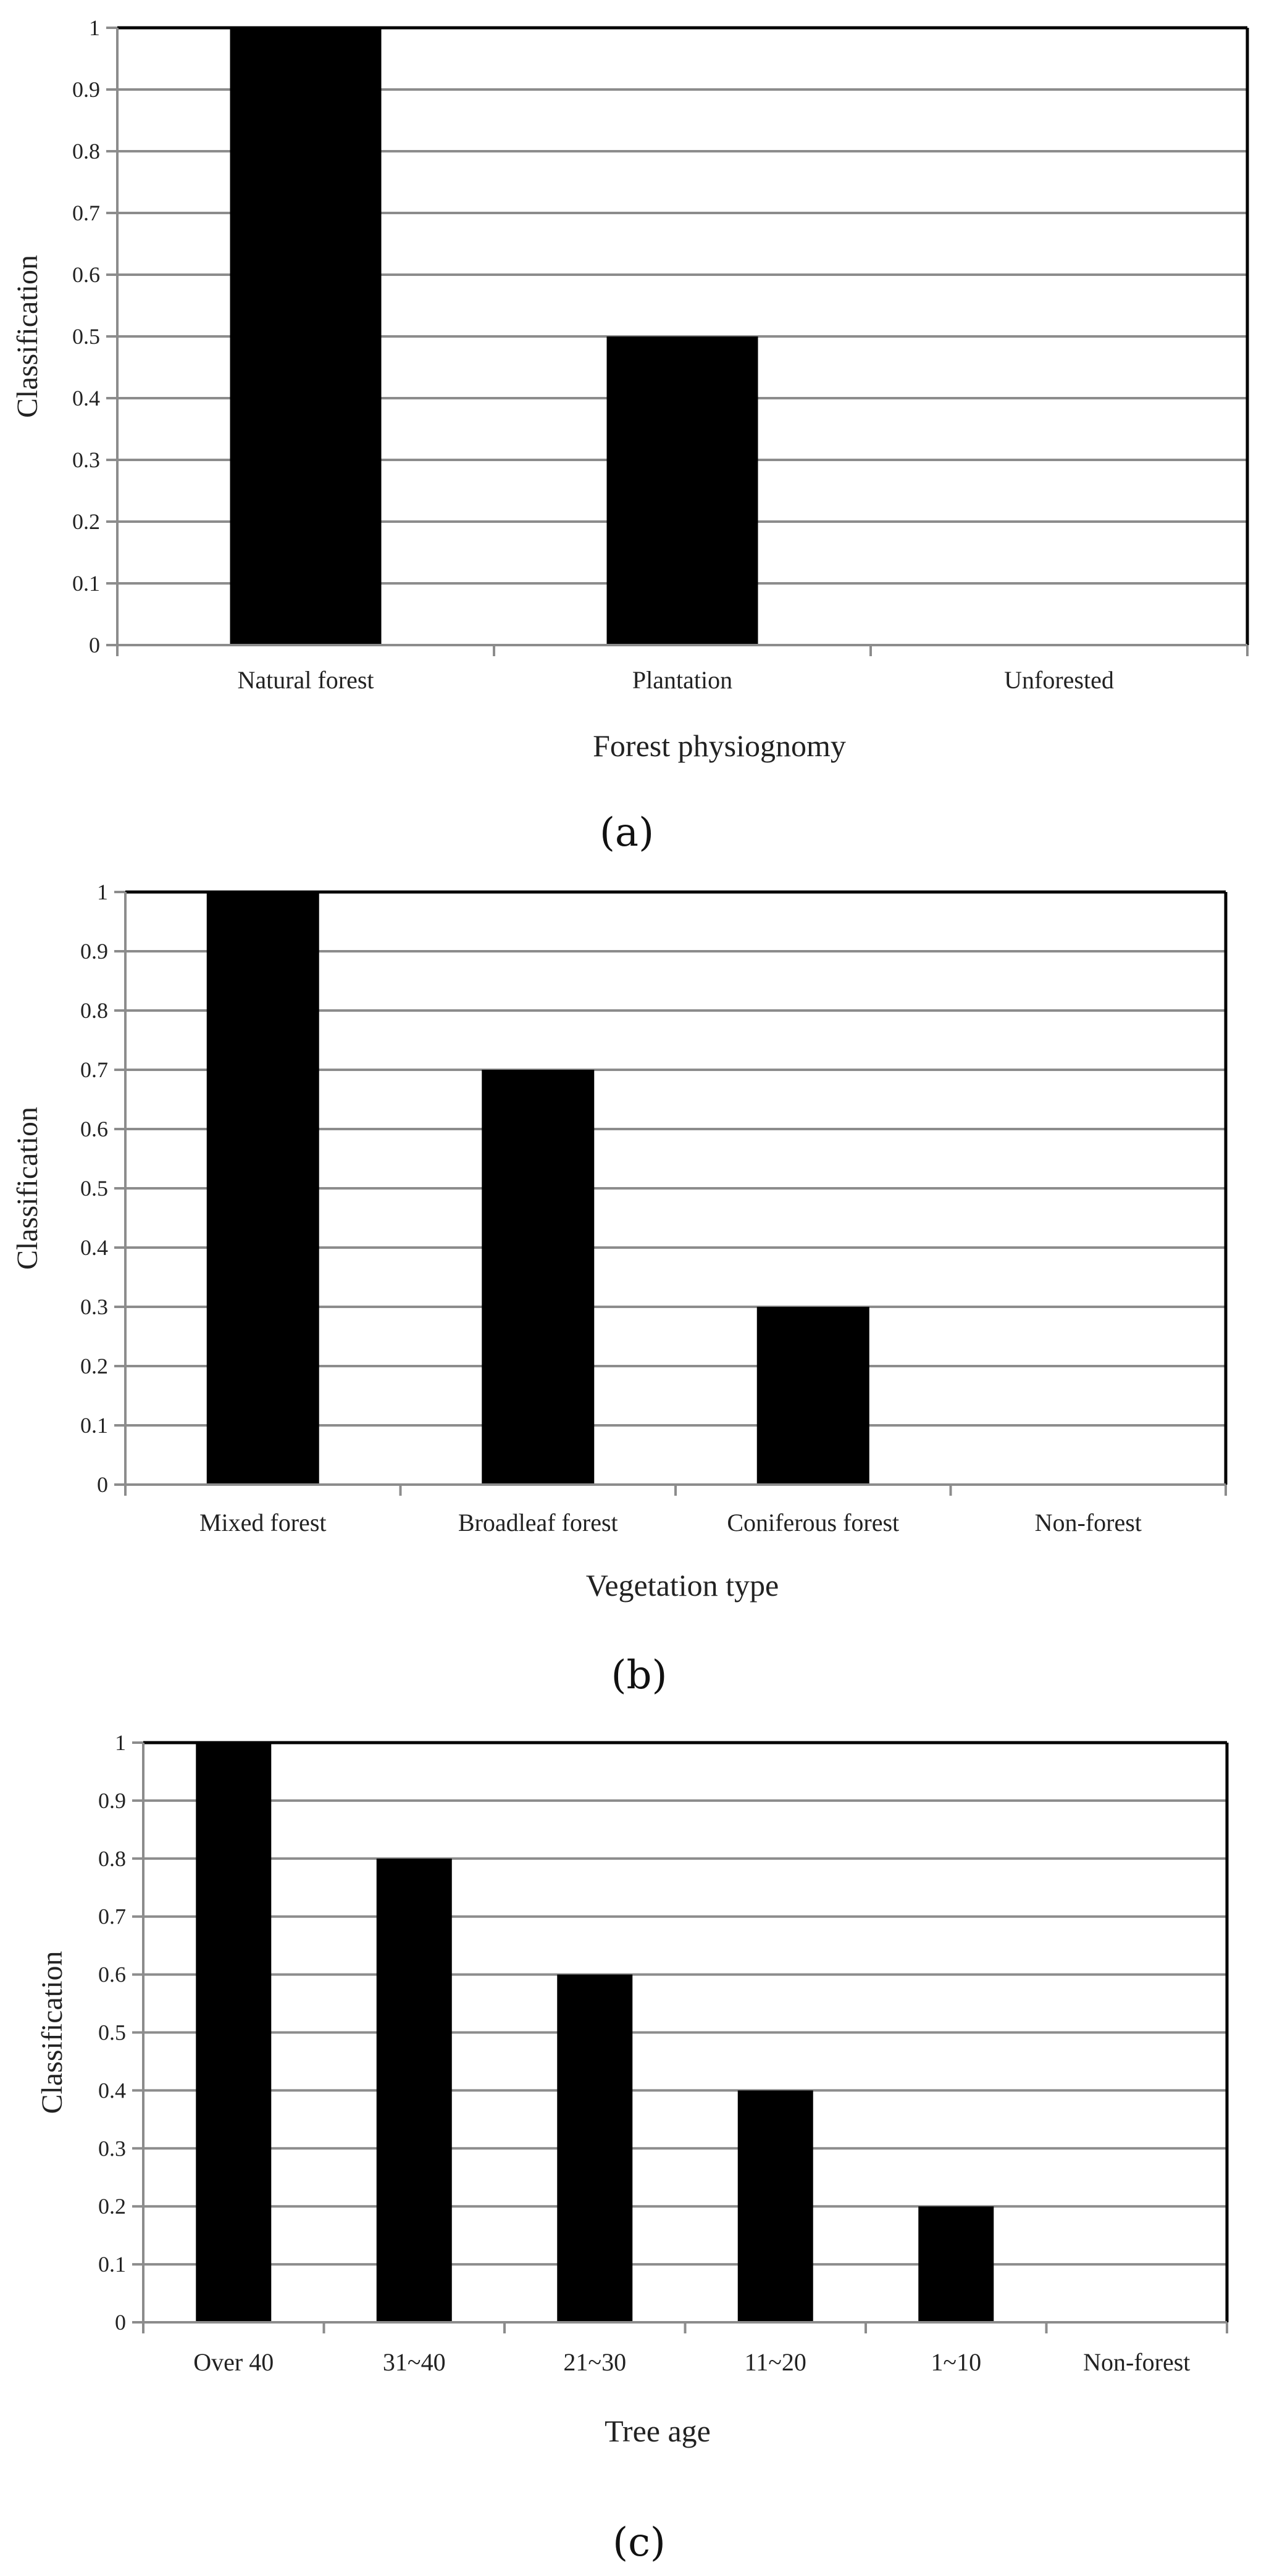 Image resolution: width=1277 pixels, height=2576 pixels. I want to click on panel-label: (b), so click(639, 1675).